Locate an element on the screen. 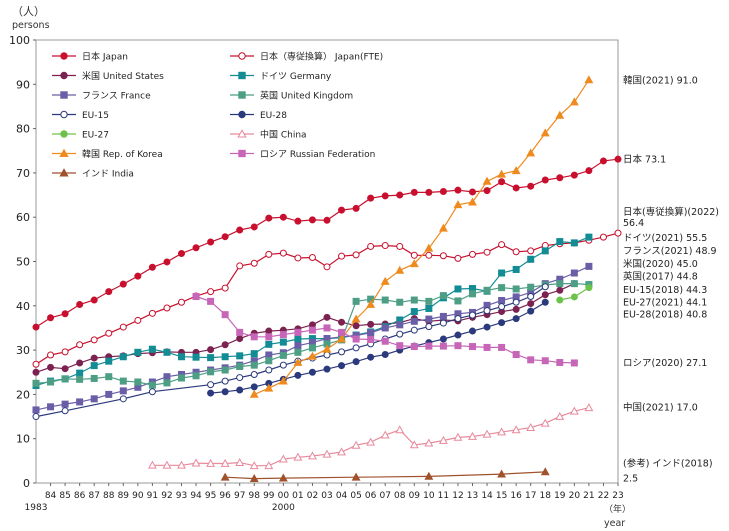  legend-item: 中国 China is located at coordinates (268, 135).